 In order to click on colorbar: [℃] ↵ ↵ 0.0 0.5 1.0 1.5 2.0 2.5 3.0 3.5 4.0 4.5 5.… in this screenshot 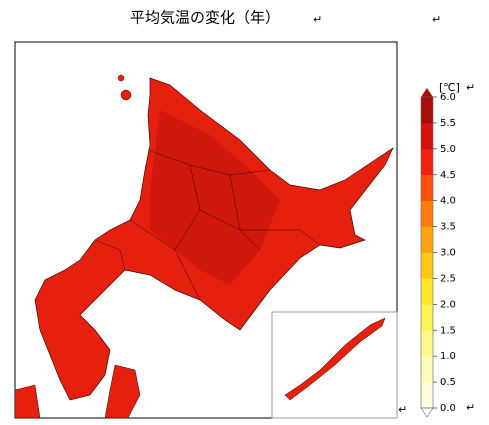, I will do `click(447, 249)`.